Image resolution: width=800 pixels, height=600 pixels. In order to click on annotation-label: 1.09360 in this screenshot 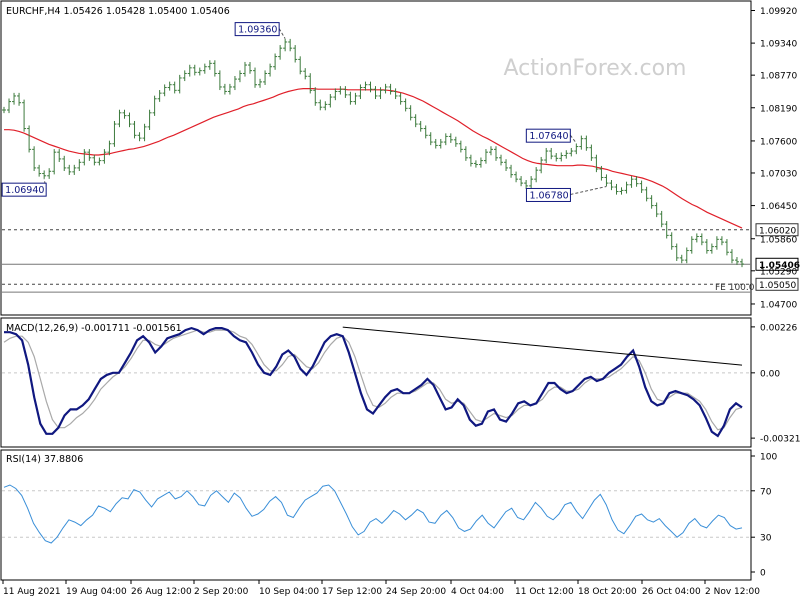, I will do `click(257, 30)`.